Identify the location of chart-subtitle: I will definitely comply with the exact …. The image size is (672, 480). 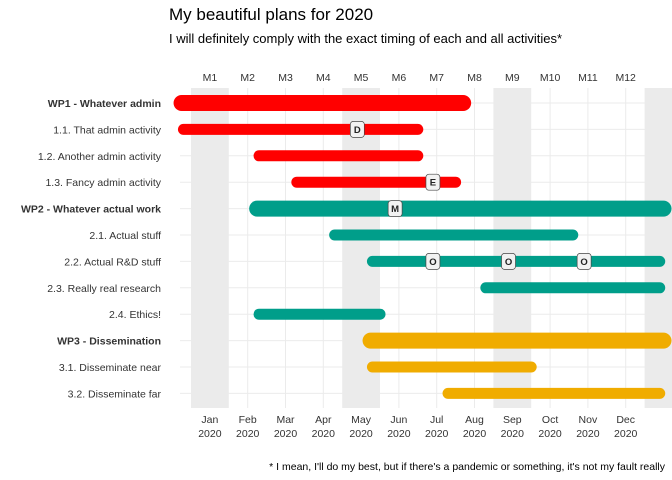
(365, 38).